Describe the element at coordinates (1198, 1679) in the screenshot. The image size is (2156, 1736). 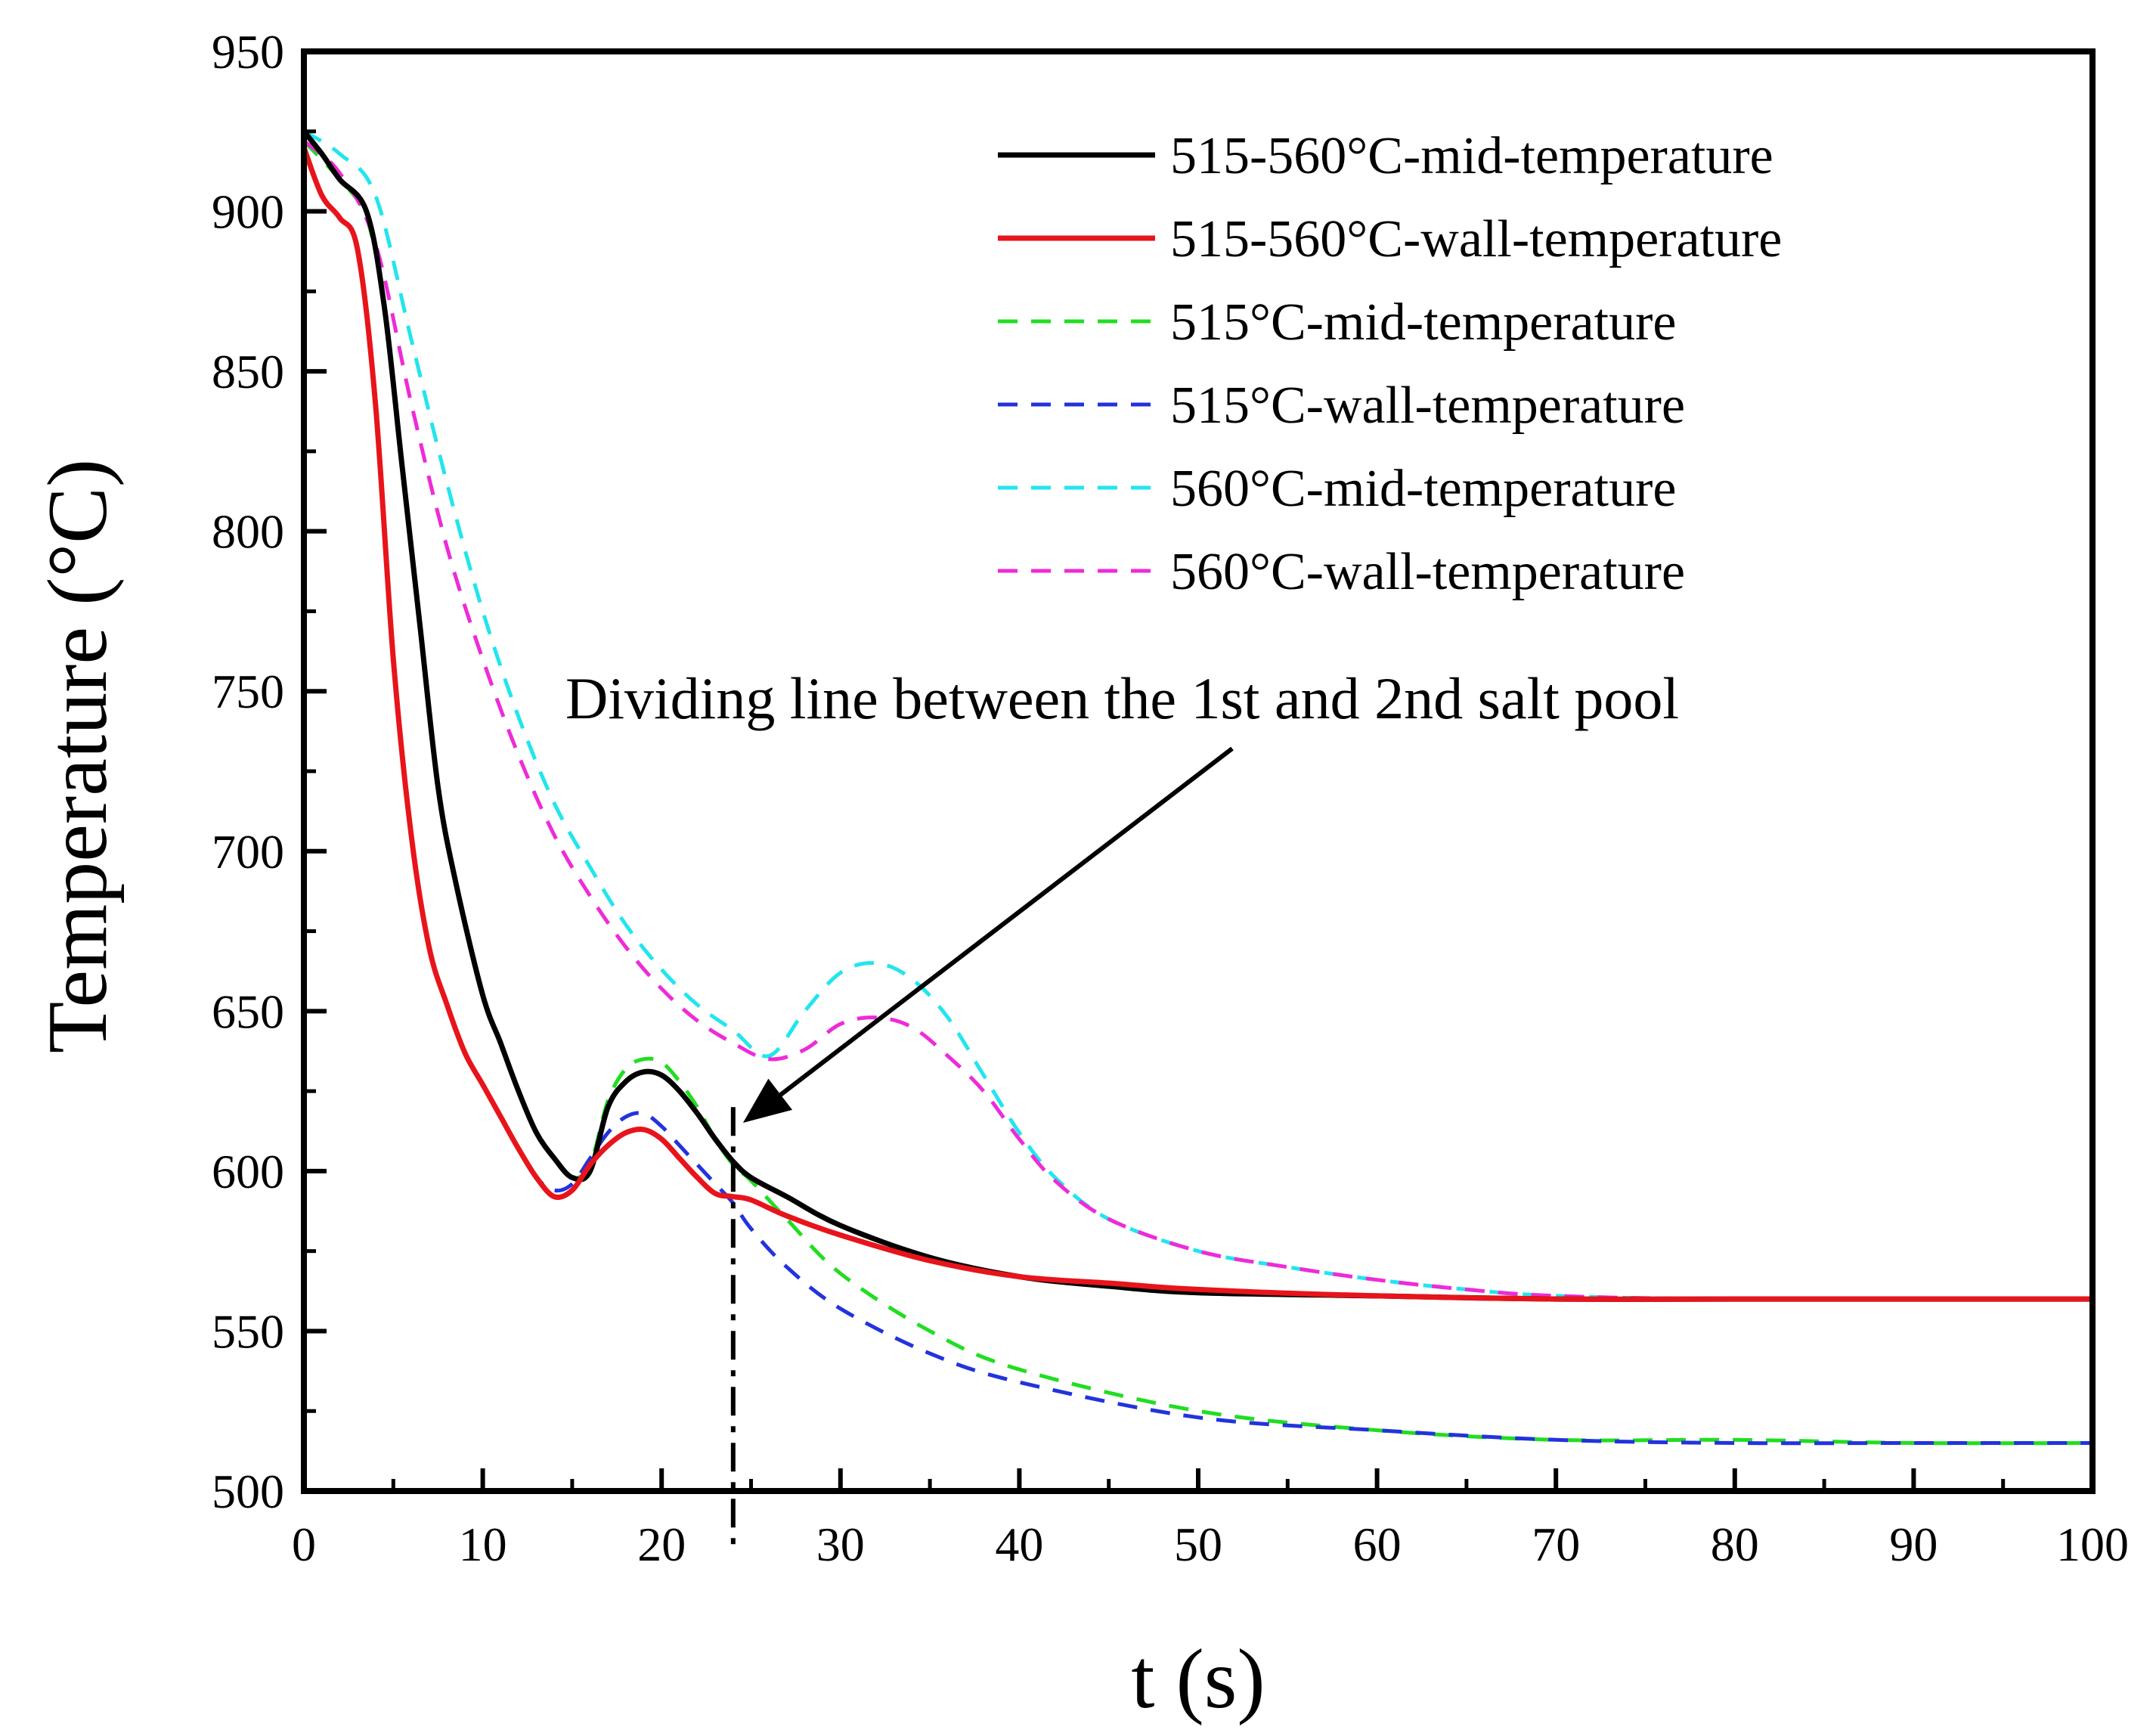
I see `x-axis-title: t (s)` at that location.